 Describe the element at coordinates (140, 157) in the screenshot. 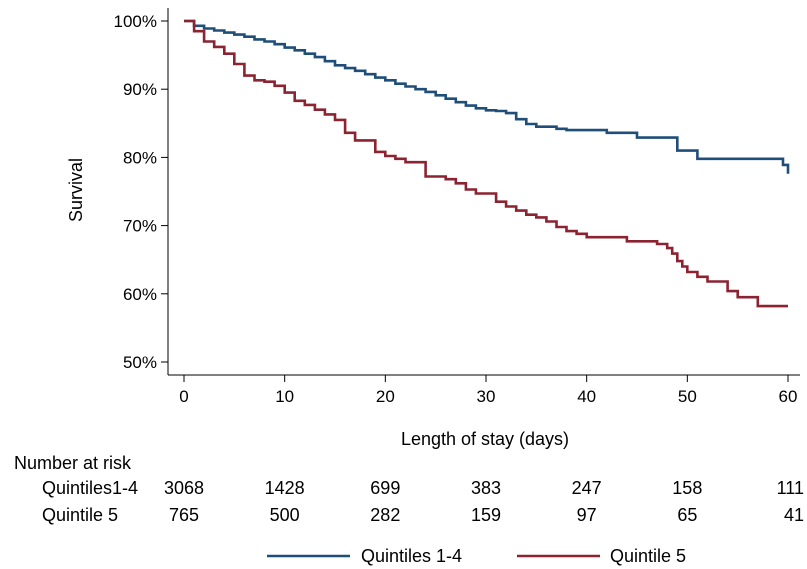

I see `y-tick-label: 80%` at that location.